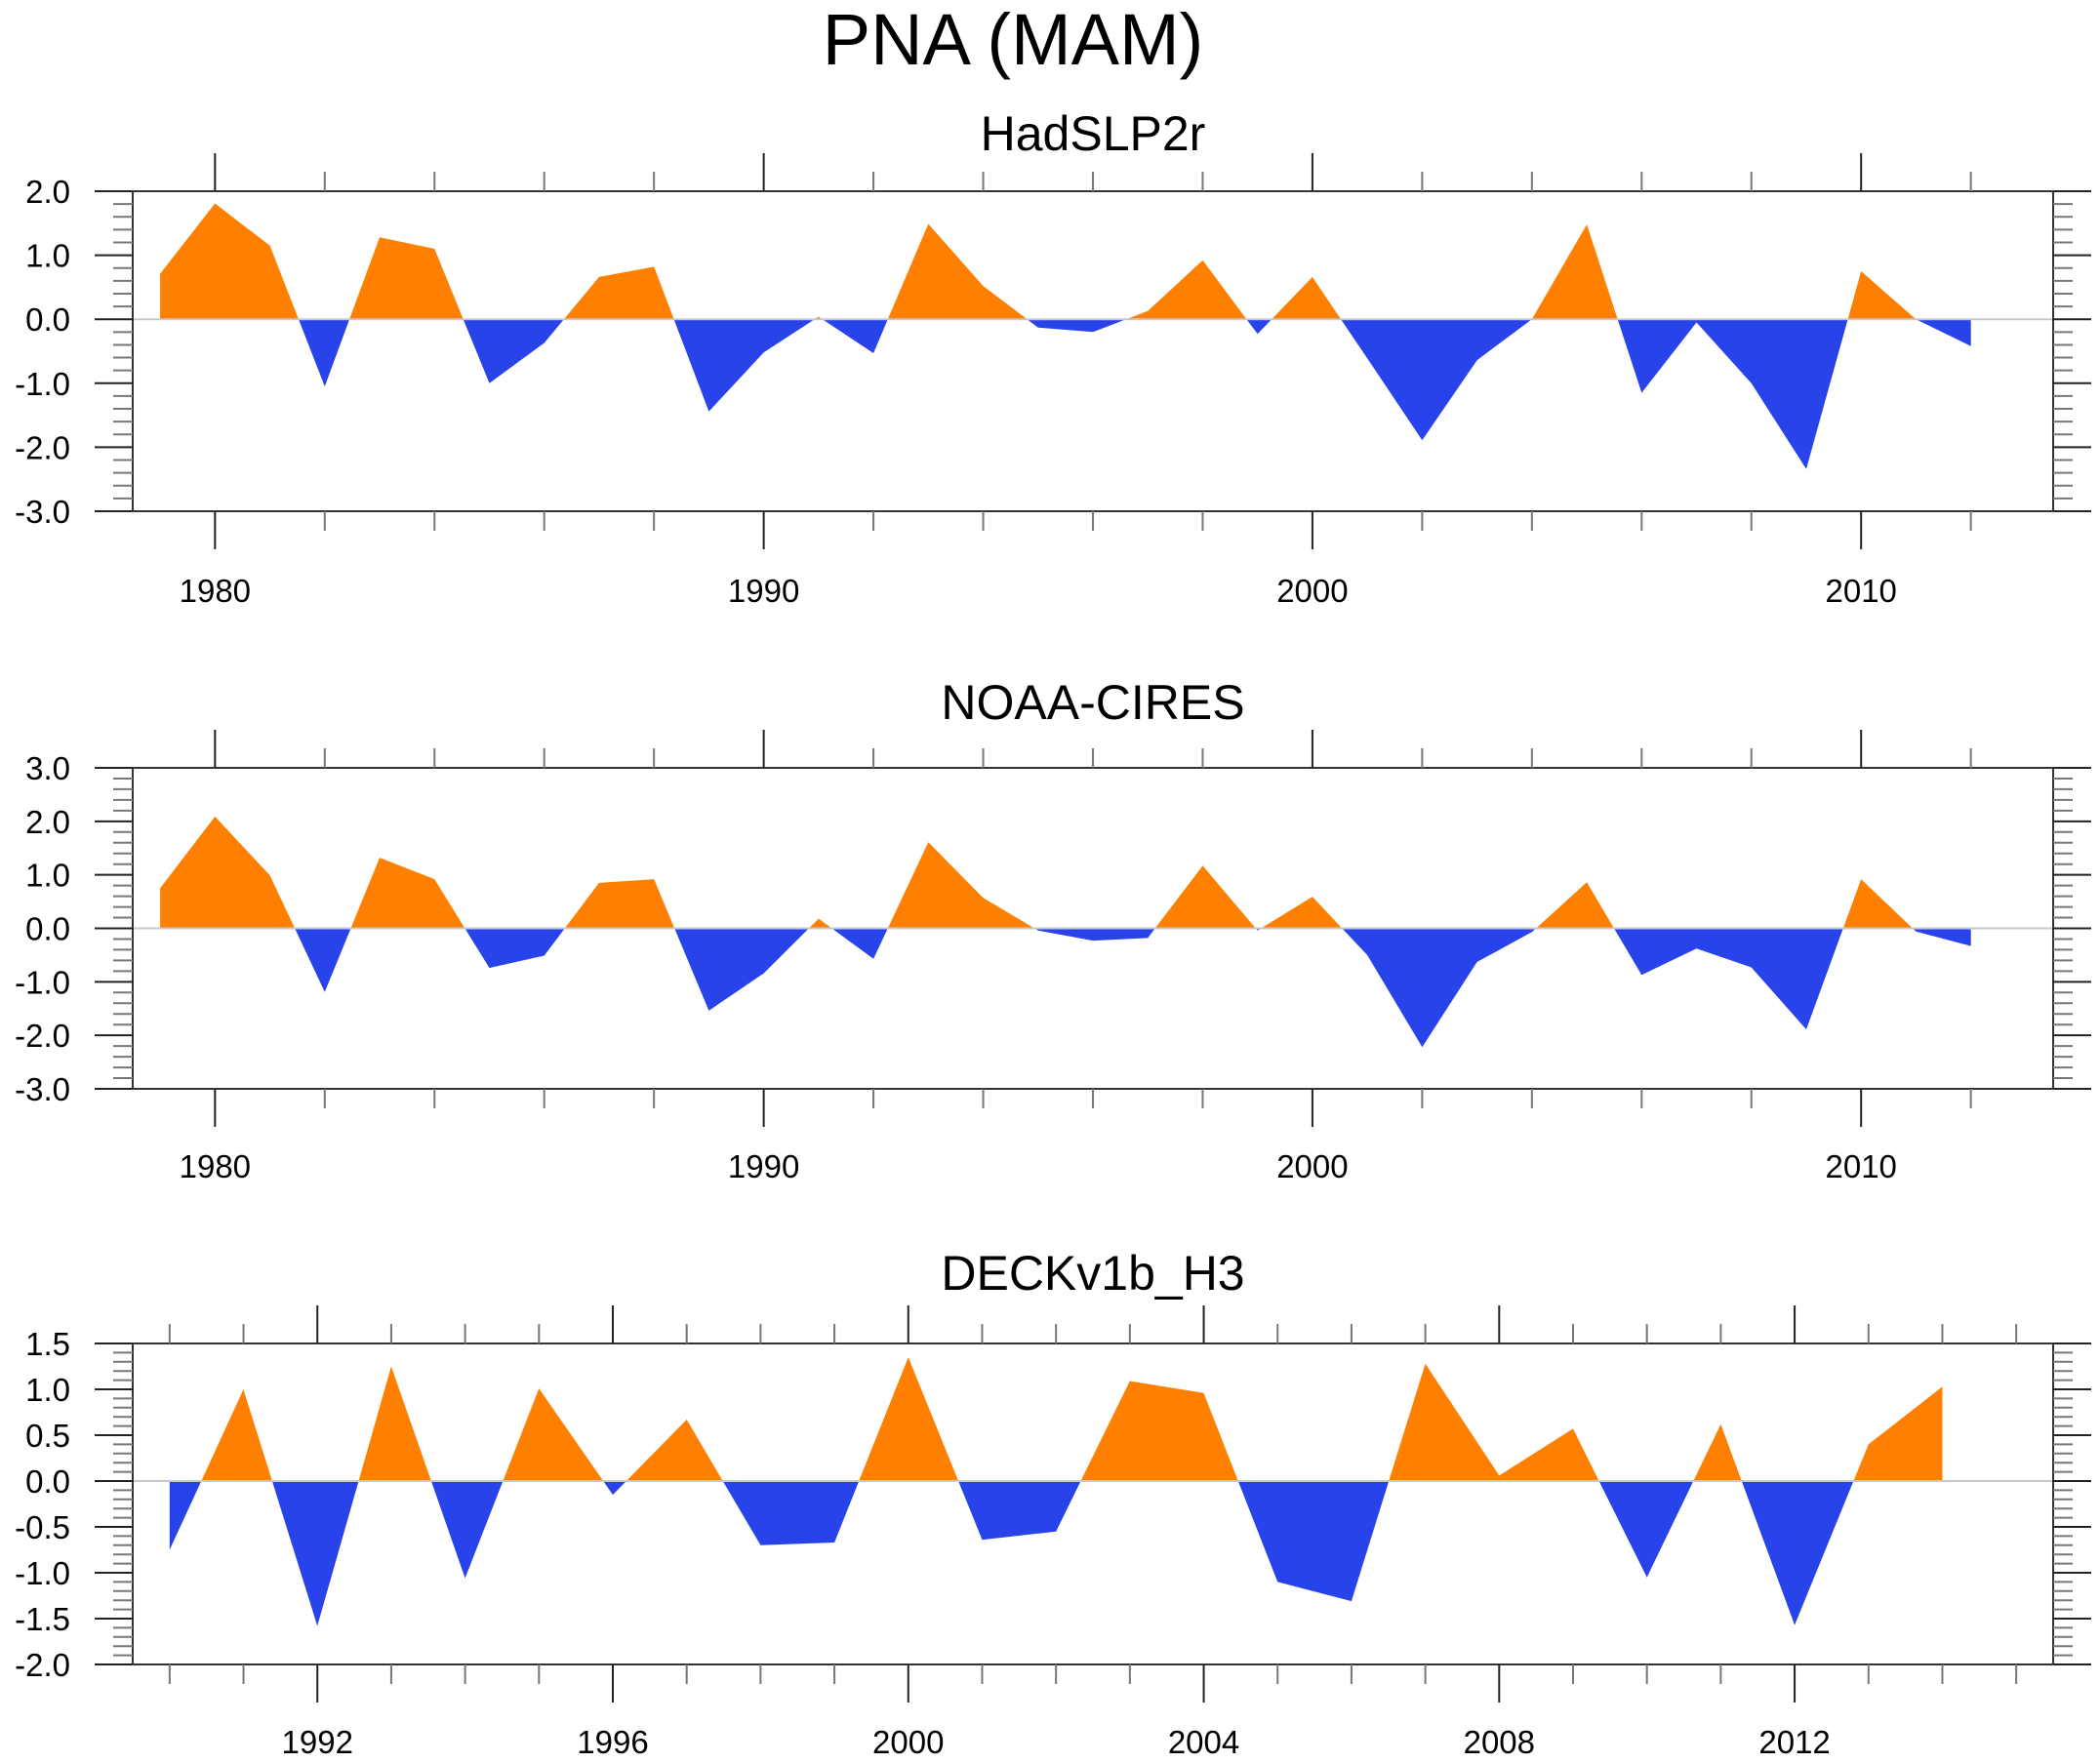 Image resolution: width=2100 pixels, height=1763 pixels. I want to click on panel-title: NOAA-CIRES, so click(1092, 702).